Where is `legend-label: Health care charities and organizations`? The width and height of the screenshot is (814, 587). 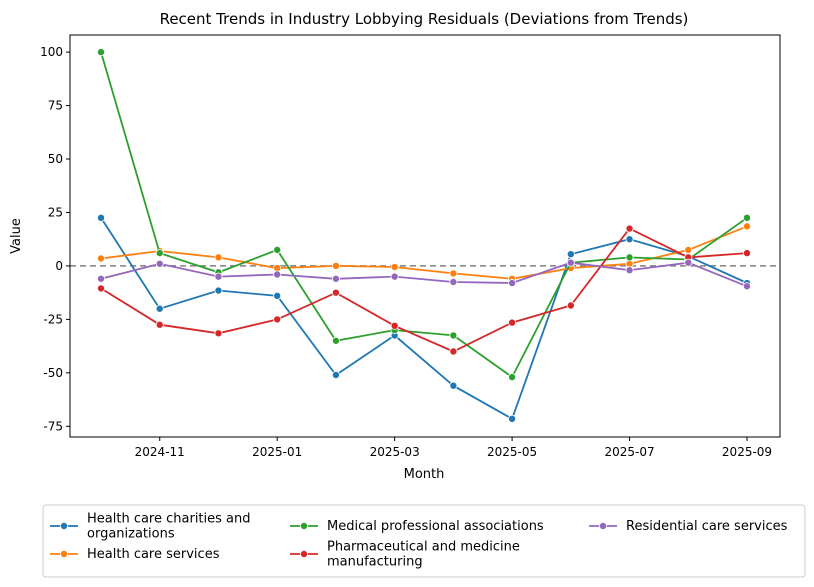 legend-label: Health care charities and organizations is located at coordinates (169, 527).